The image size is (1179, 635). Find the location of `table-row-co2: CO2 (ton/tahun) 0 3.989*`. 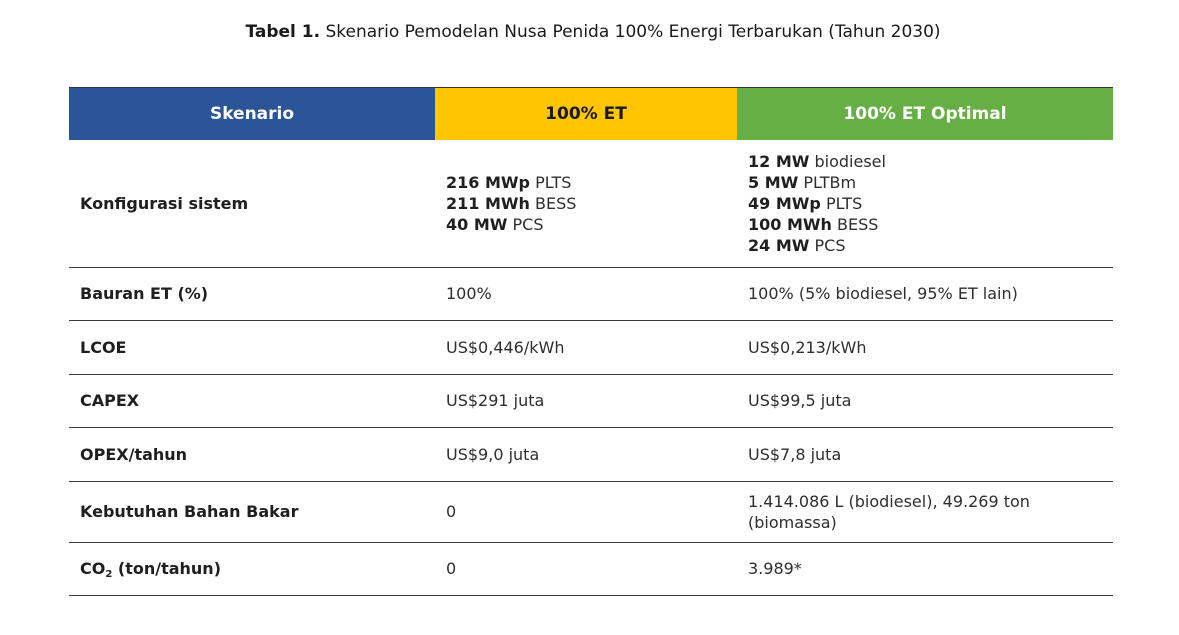

table-row-co2: CO2 (ton/tahun) 0 3.989* is located at coordinates (591, 569).